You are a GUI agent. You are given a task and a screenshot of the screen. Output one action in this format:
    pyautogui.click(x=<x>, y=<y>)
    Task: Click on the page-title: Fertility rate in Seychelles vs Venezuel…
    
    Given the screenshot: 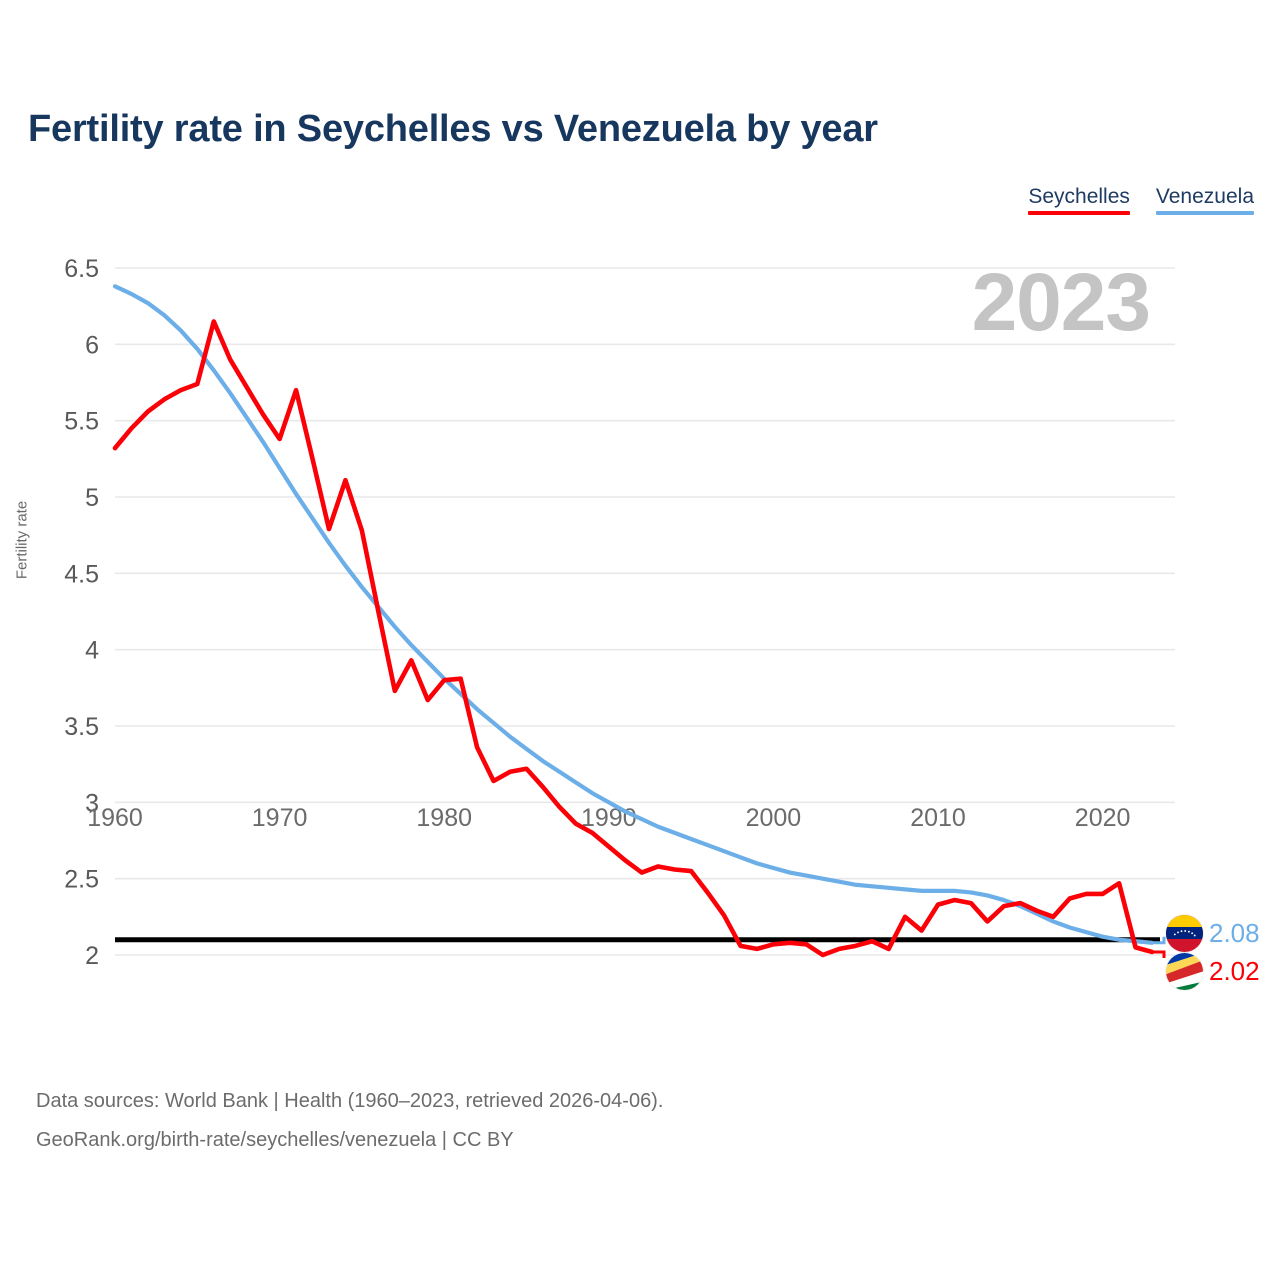 What is the action you would take?
    pyautogui.click(x=453, y=129)
    